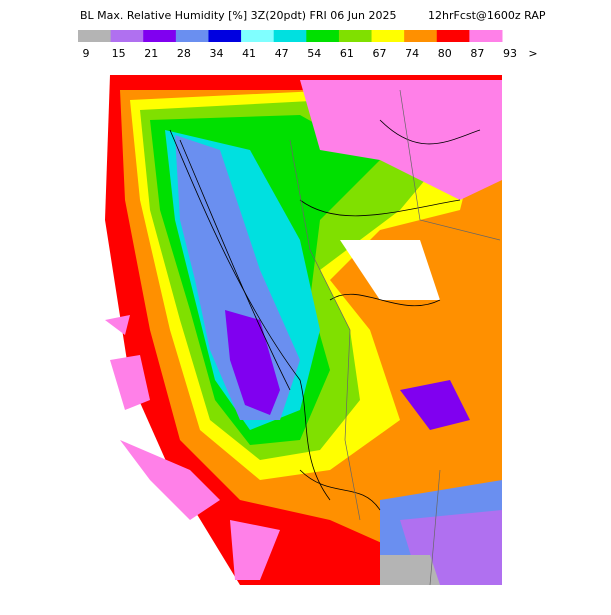 This screenshot has height=615, width=611. Describe the element at coordinates (510, 53) in the screenshot. I see `legend-label: 93` at that location.